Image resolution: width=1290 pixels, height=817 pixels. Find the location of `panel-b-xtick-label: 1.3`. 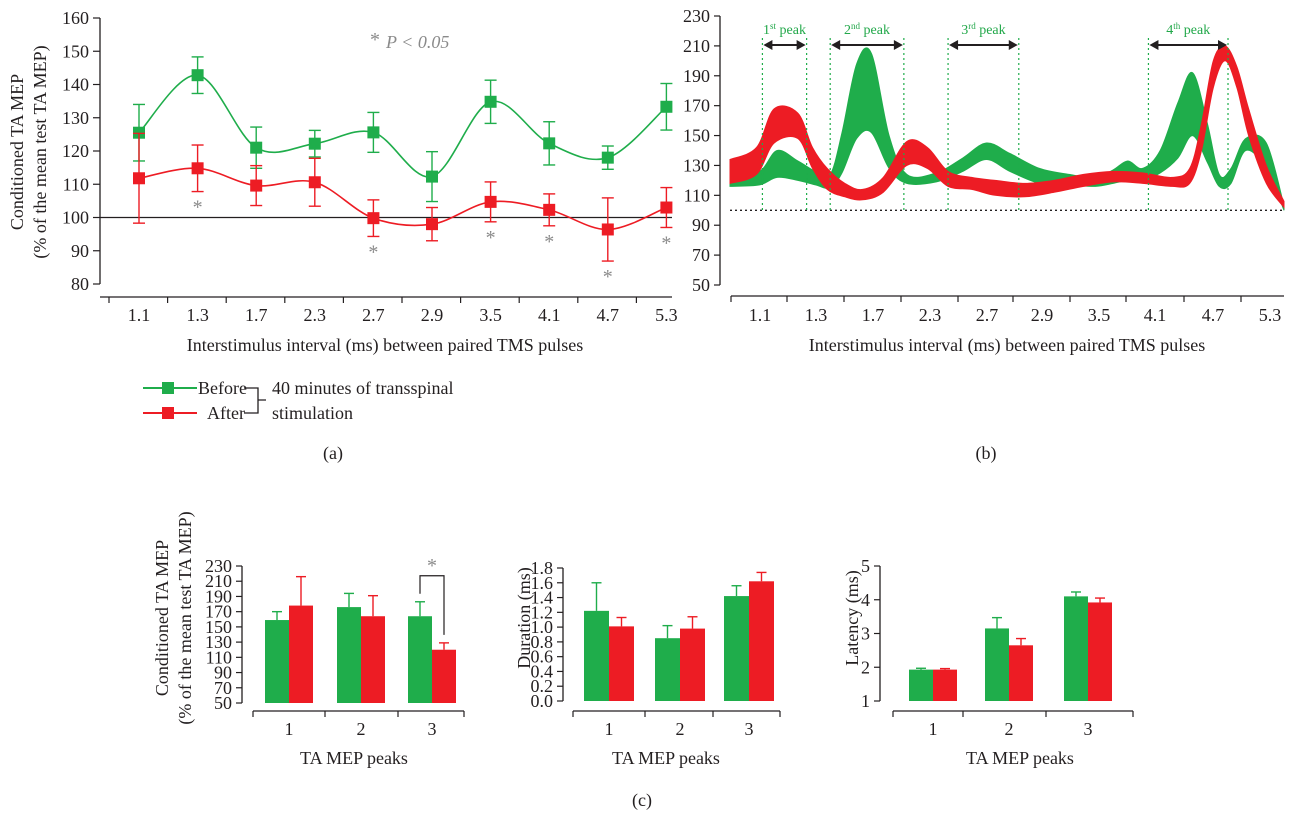

panel-b-xtick-label: 1.3 is located at coordinates (816, 315).